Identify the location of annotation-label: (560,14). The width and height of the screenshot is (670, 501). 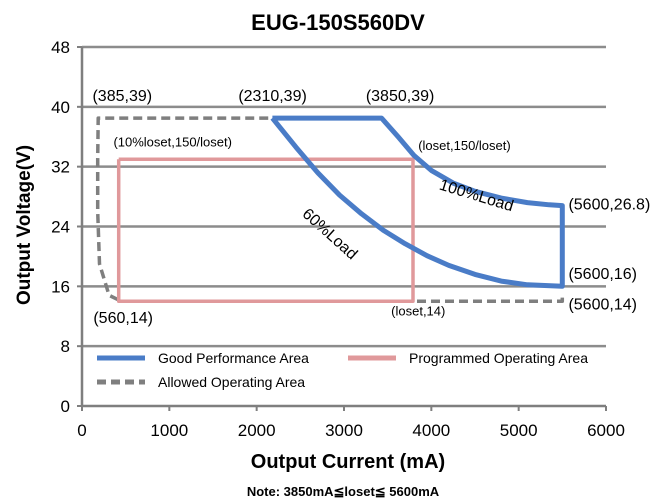
(123, 318).